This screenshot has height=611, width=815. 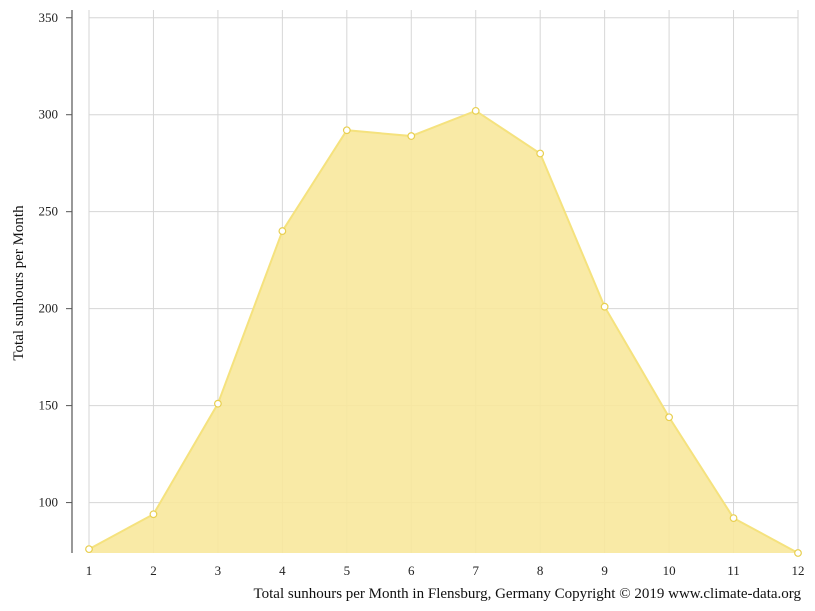 What do you see at coordinates (282, 570) in the screenshot?
I see `x-tick-label: 4` at bounding box center [282, 570].